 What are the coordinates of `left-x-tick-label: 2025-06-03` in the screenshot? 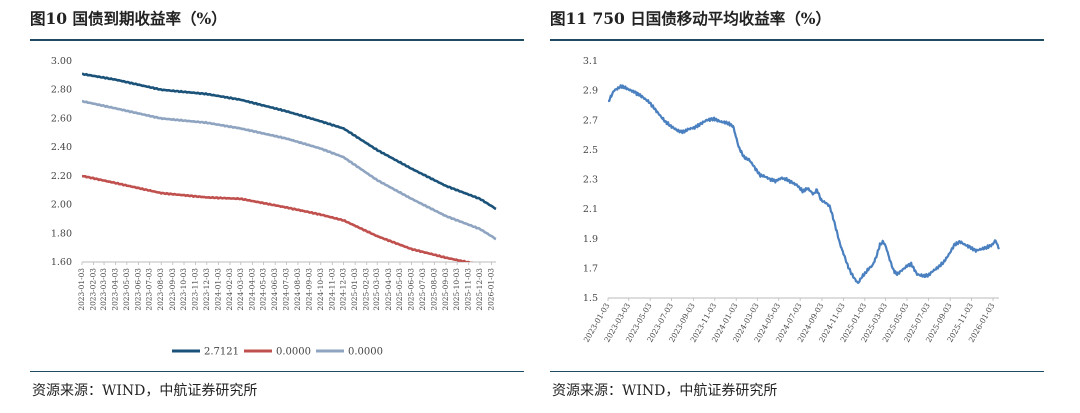 It's located at (411, 289).